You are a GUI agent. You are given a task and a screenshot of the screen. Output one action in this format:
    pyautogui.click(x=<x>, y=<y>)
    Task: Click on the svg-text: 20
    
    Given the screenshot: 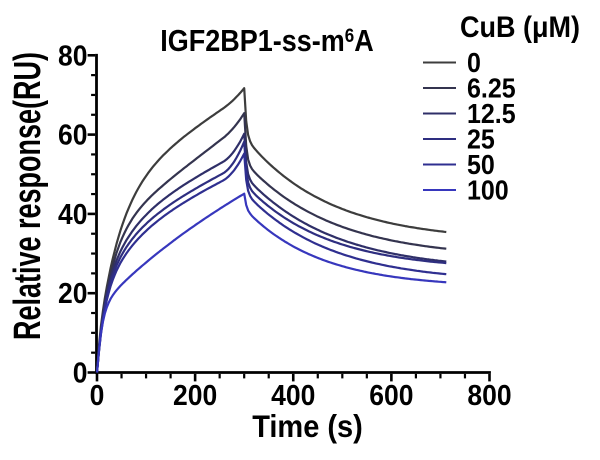 What is the action you would take?
    pyautogui.click(x=72, y=293)
    